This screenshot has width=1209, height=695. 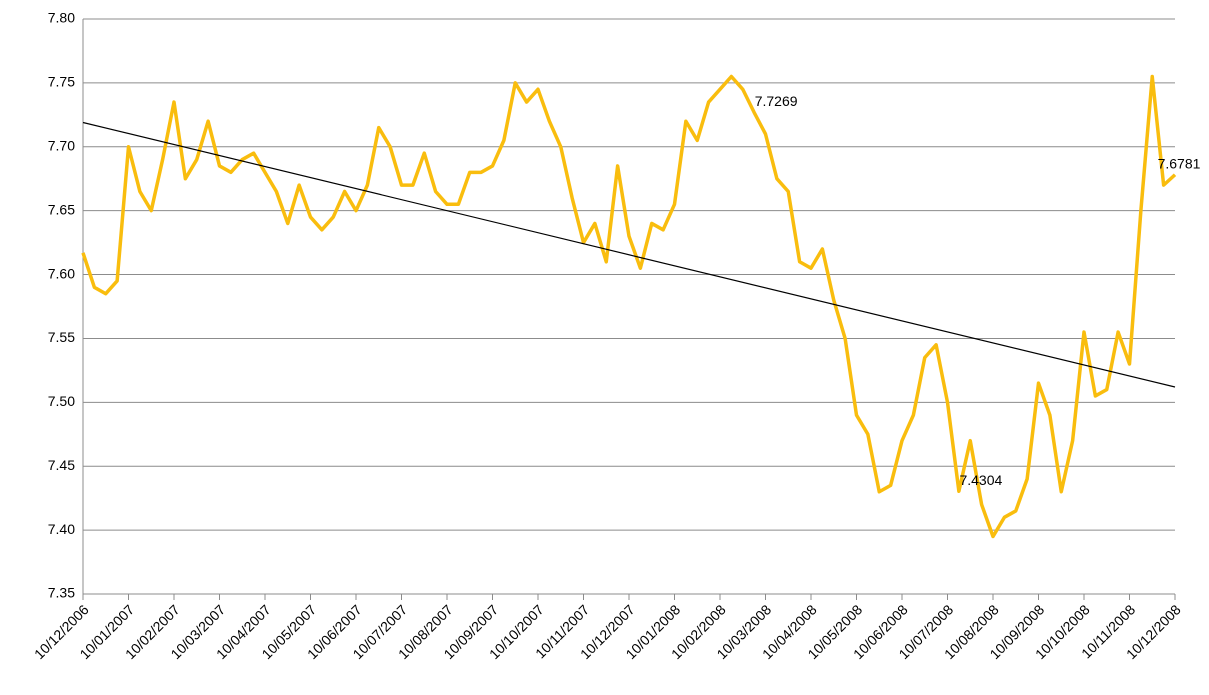 What do you see at coordinates (776, 101) in the screenshot?
I see `data-label: 7.7269` at bounding box center [776, 101].